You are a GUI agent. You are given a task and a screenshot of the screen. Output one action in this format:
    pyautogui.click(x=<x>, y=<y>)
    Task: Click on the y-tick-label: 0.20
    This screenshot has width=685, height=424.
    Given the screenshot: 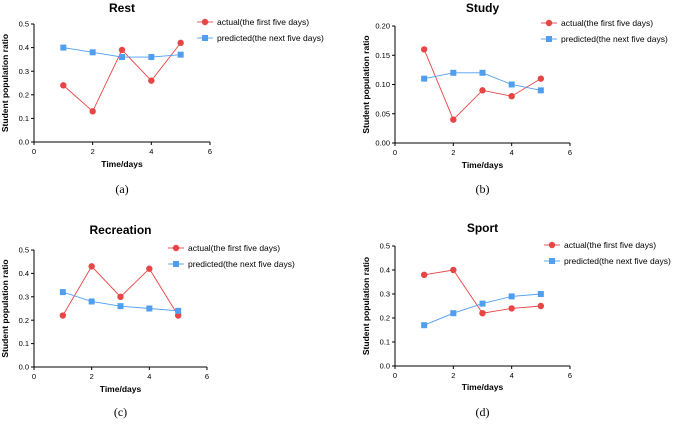 What is the action you would take?
    pyautogui.click(x=382, y=26)
    